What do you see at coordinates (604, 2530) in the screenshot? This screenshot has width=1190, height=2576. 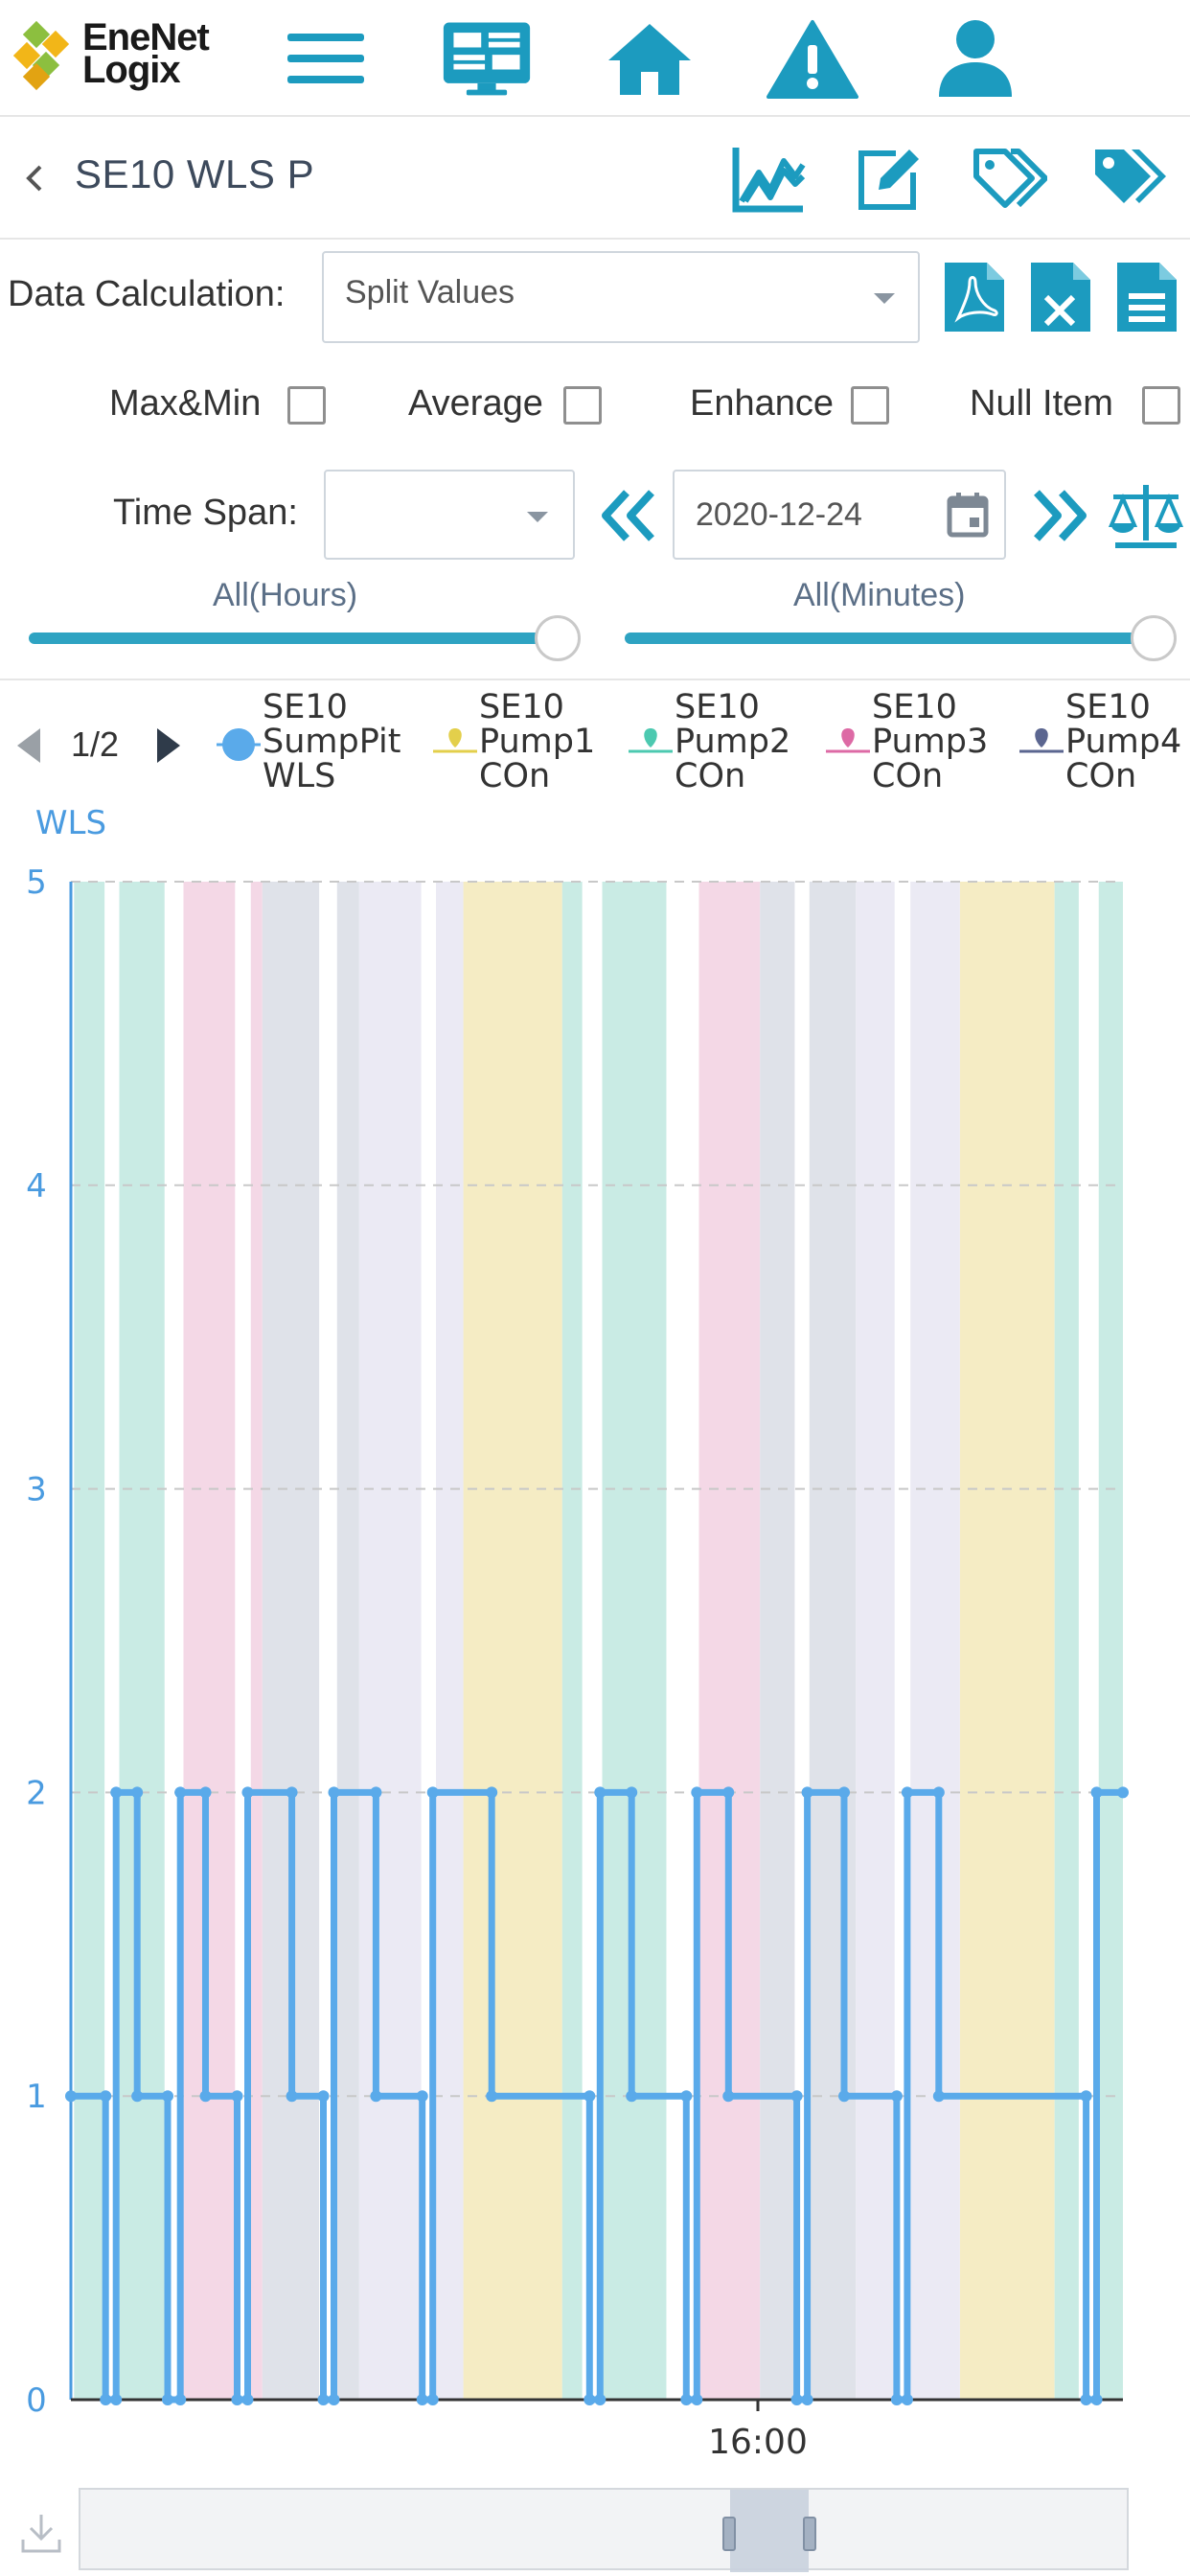 I see `data-zoom-slider` at bounding box center [604, 2530].